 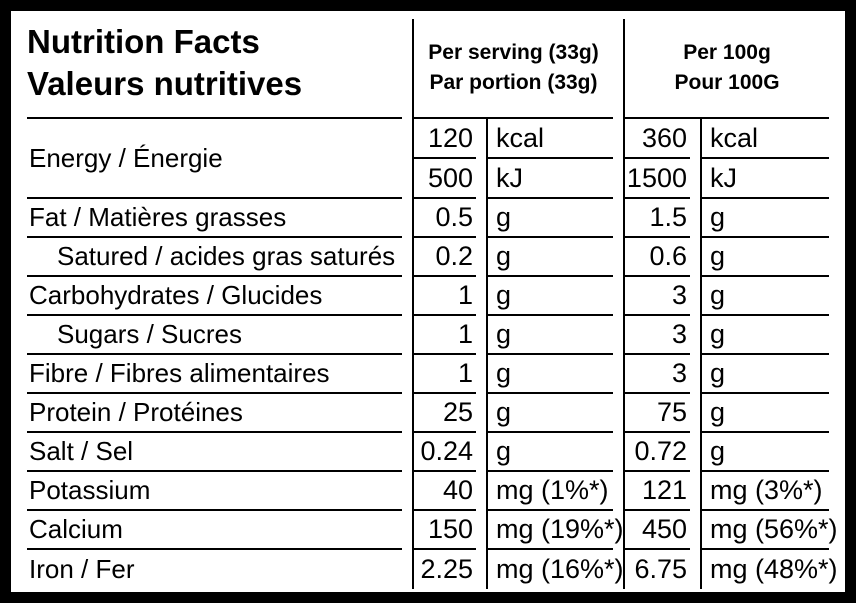 I want to click on salt-serving-value: 0.24, so click(x=444, y=452).